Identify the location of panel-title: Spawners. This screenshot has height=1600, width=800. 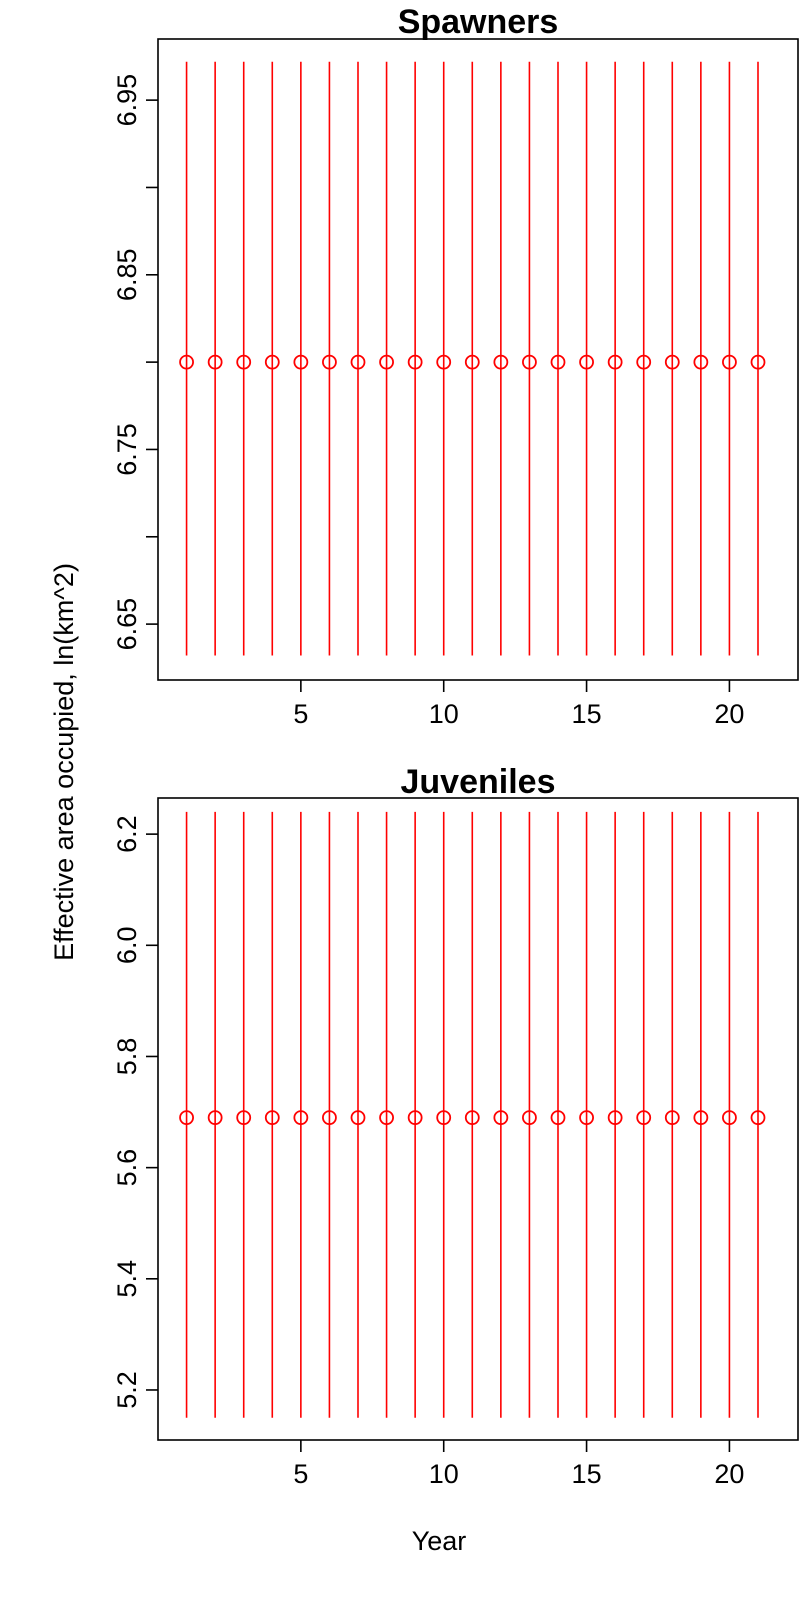
(478, 22).